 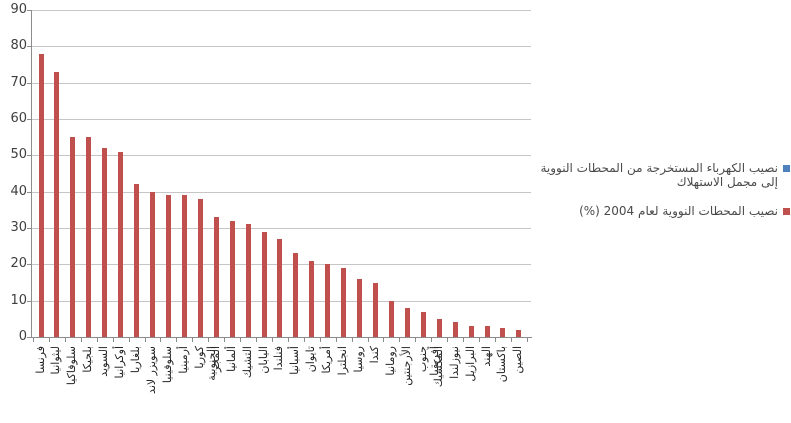 What do you see at coordinates (136, 360) in the screenshot?
I see `x-axis-label: بلغاريا` at bounding box center [136, 360].